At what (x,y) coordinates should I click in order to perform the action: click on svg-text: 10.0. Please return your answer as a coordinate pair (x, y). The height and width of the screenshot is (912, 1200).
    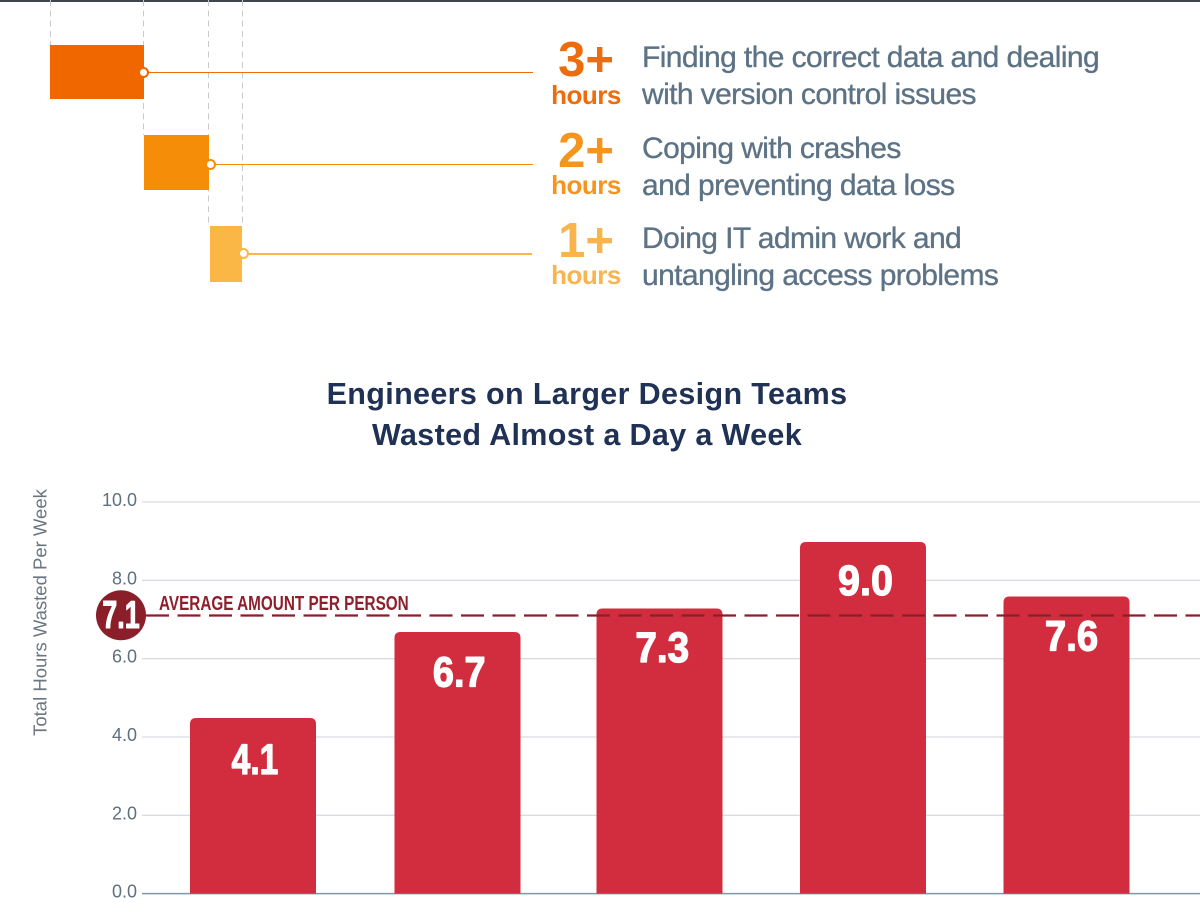
    Looking at the image, I should click on (119, 500).